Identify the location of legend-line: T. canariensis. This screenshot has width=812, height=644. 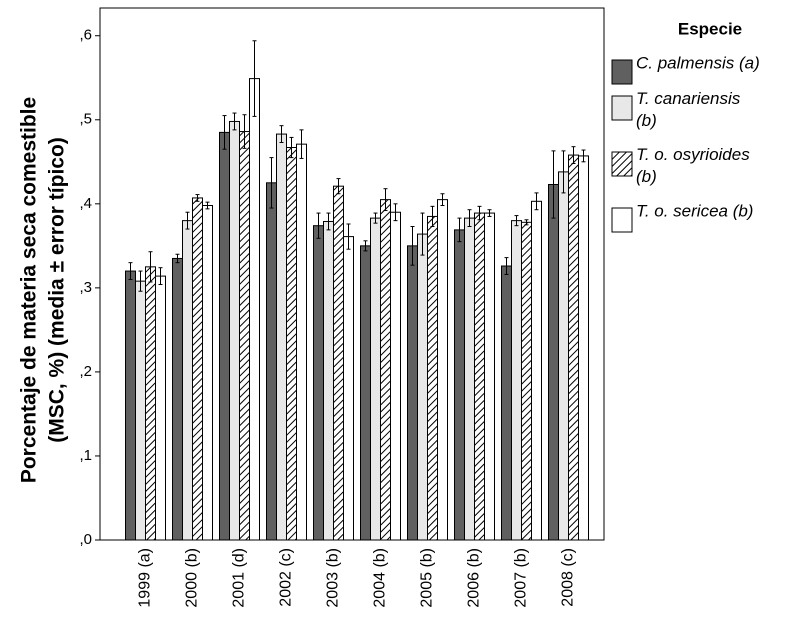
(688, 98).